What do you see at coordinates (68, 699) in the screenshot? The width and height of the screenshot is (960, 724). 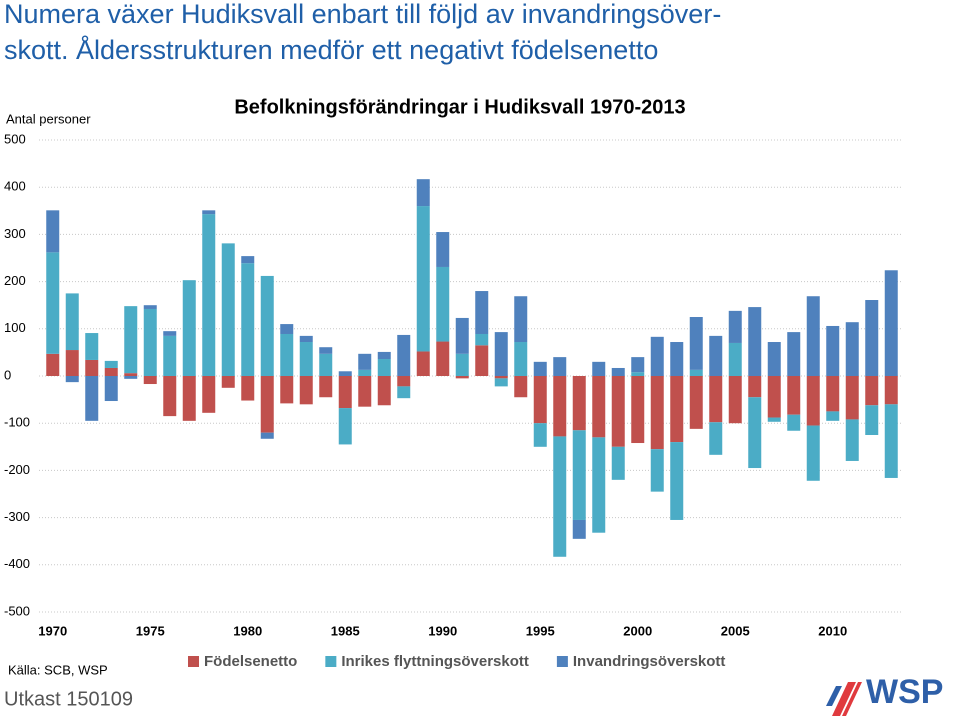 I see `draft-note: Utkast 150109` at bounding box center [68, 699].